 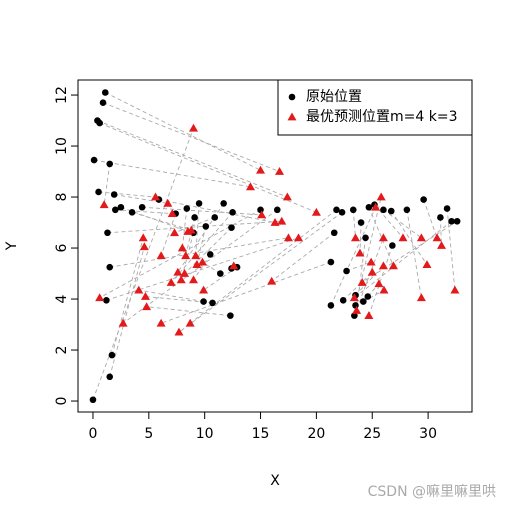 What do you see at coordinates (292, 116) in the screenshot?
I see `legend-marker` at bounding box center [292, 116].